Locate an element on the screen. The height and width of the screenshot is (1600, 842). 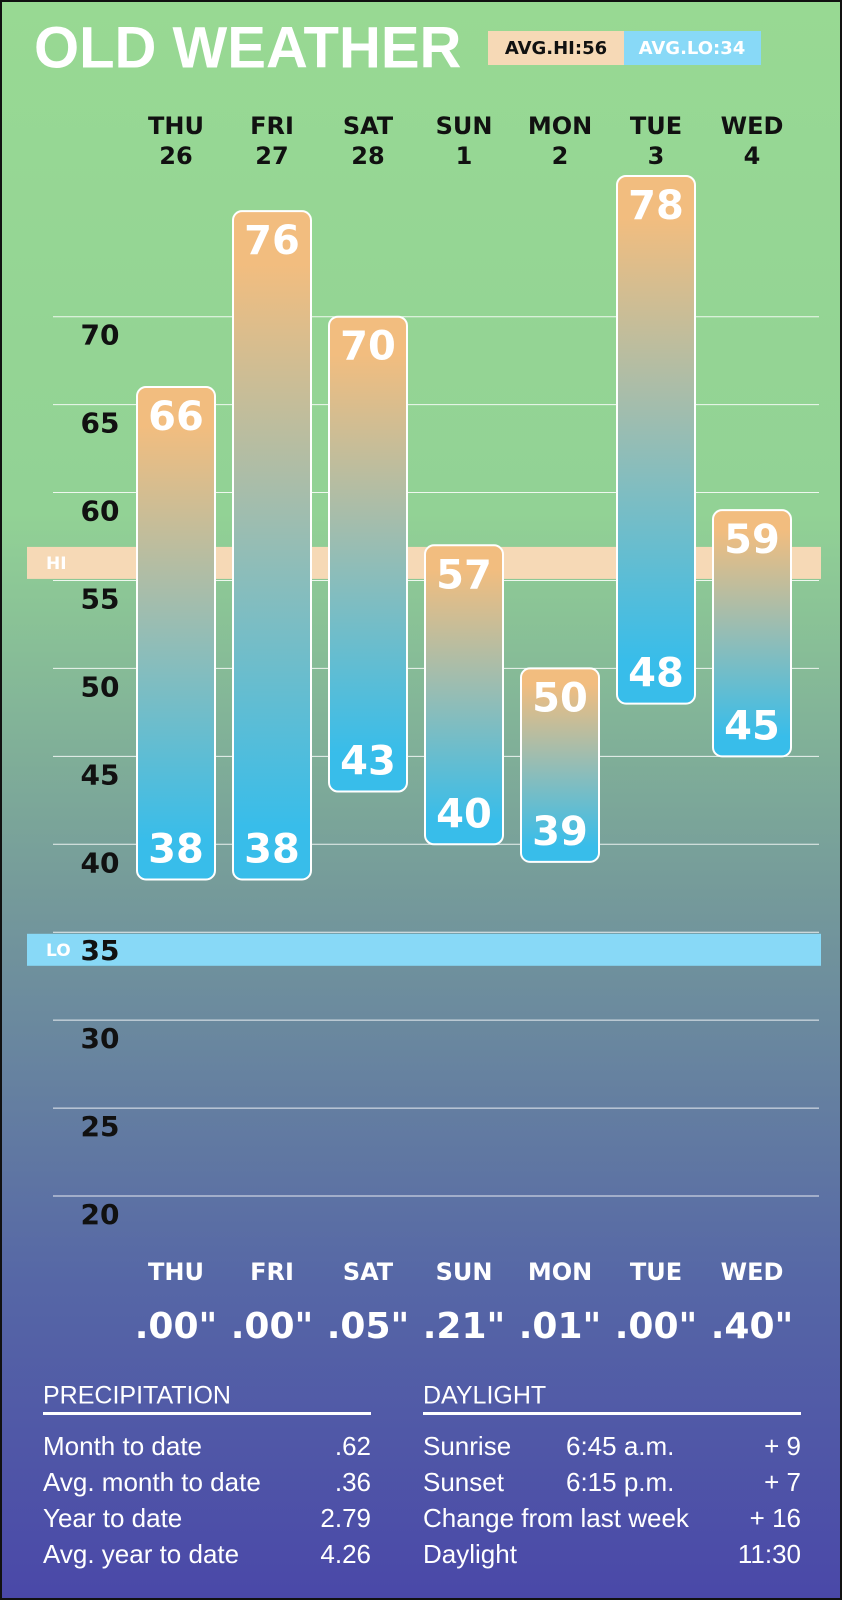
high-label: 76 is located at coordinates (272, 241).